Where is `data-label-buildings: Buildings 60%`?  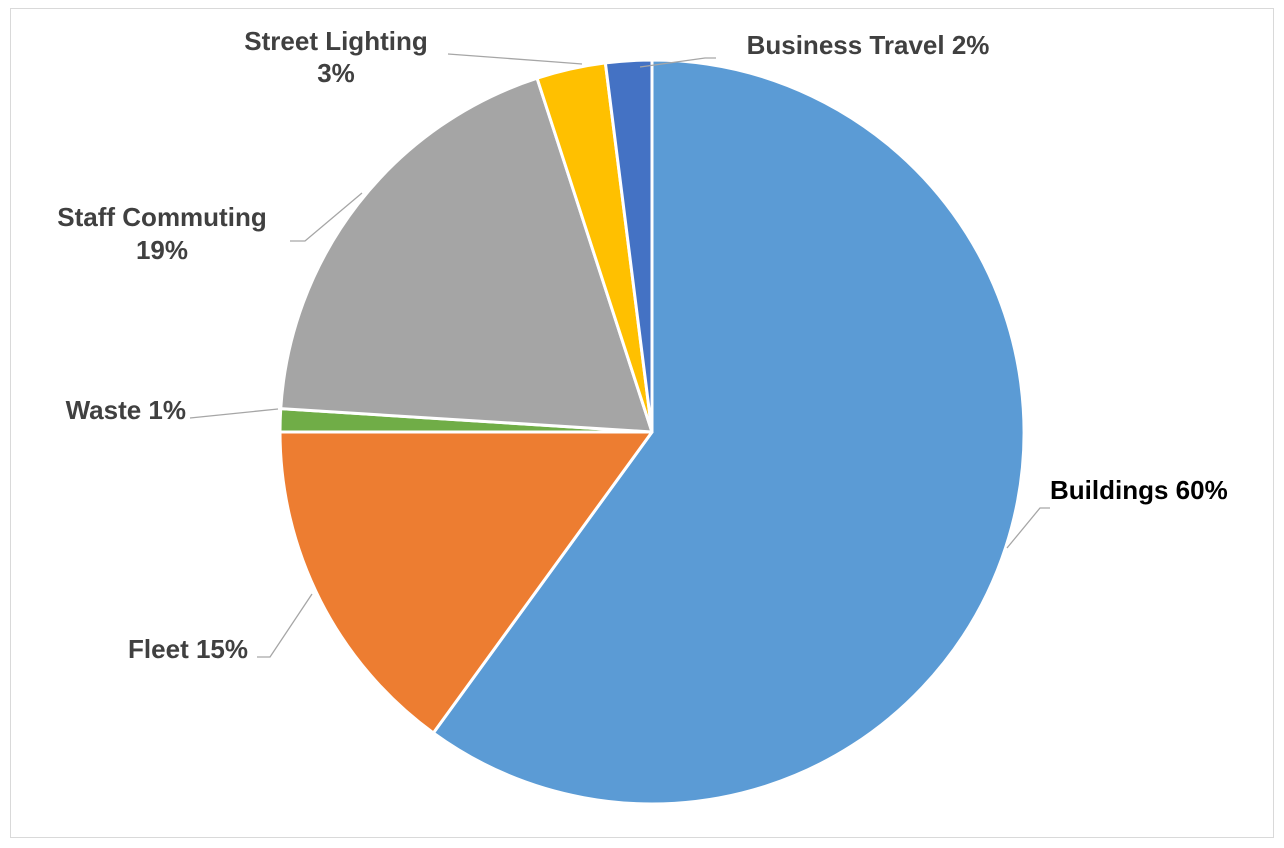
data-label-buildings: Buildings 60% is located at coordinates (1139, 490).